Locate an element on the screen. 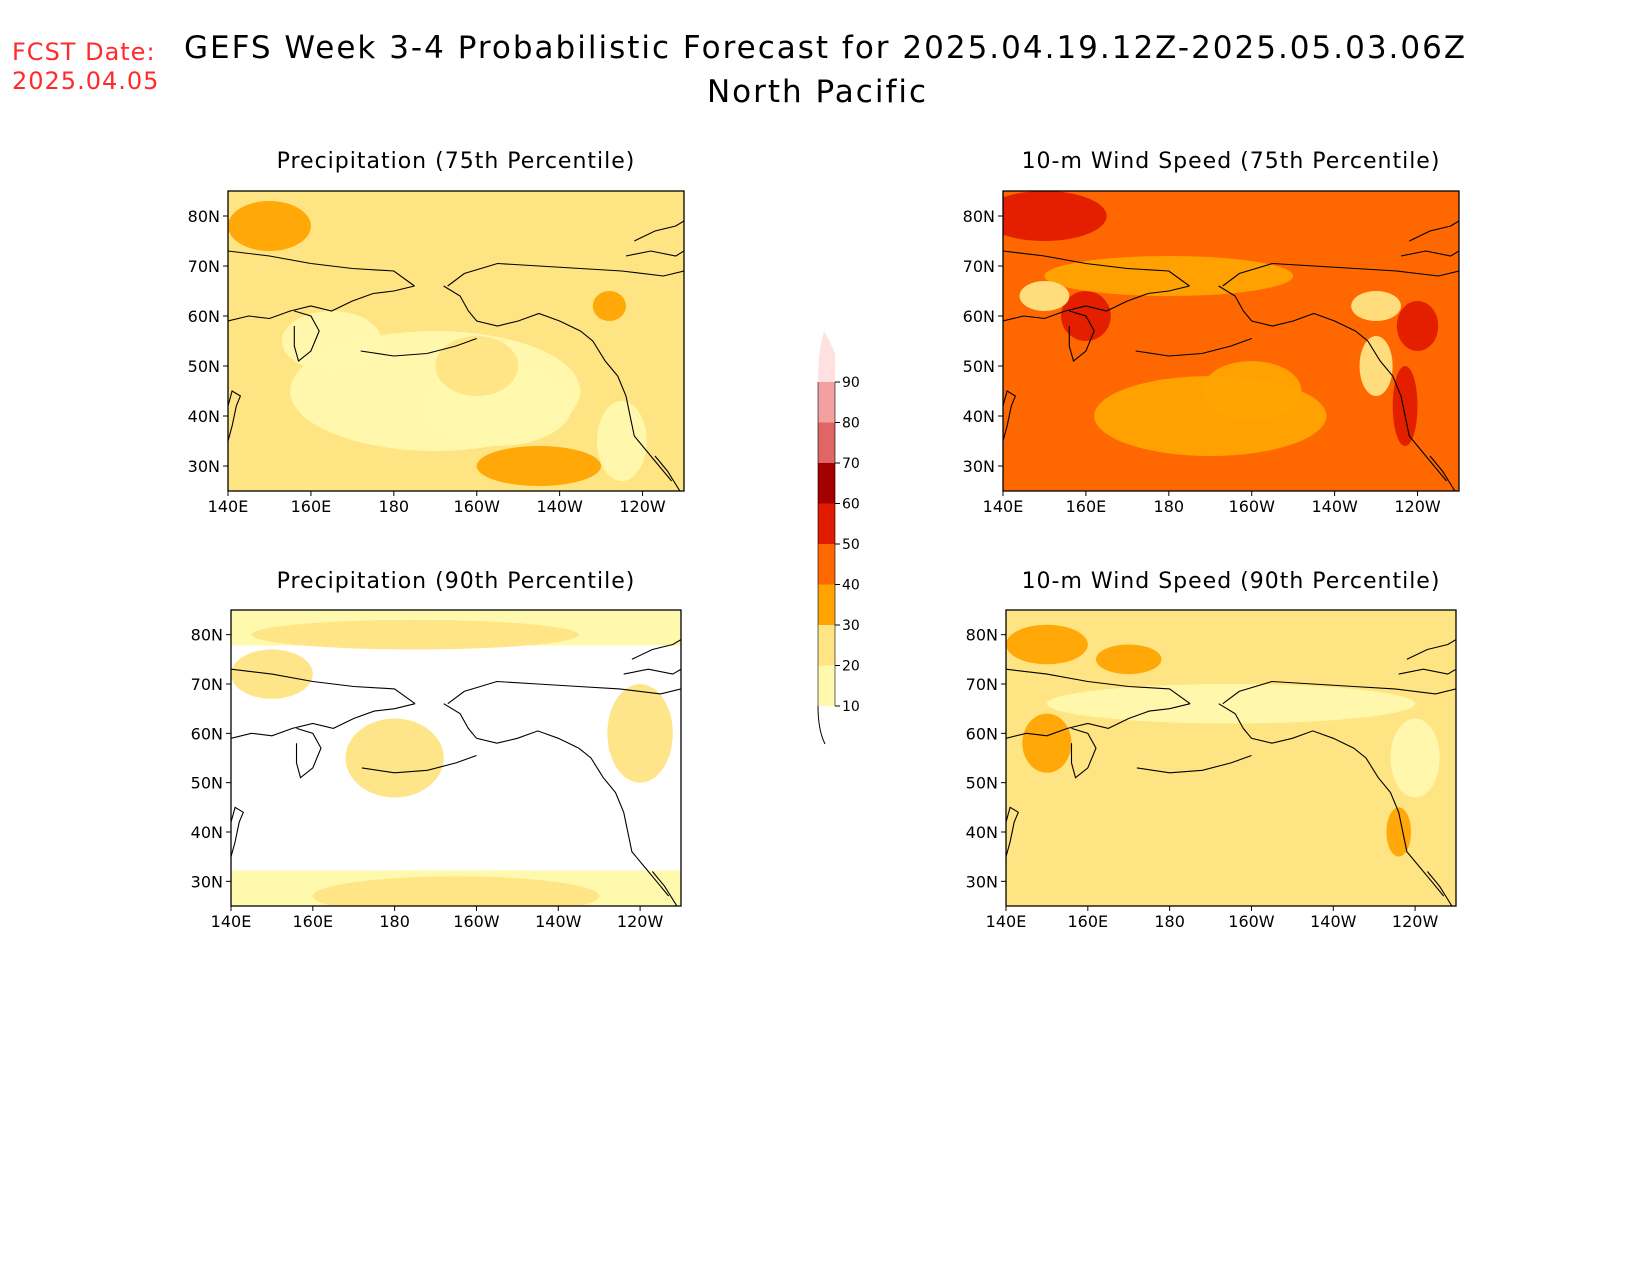  panel-title: 10-m Wind Speed (75th Percentile) is located at coordinates (1231, 161).